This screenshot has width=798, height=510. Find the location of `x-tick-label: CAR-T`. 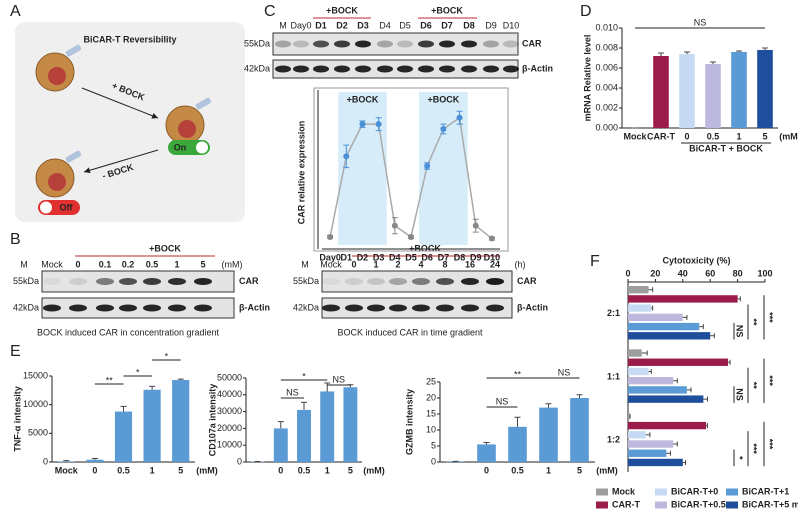

x-tick-label: CAR-T is located at coordinates (661, 136).